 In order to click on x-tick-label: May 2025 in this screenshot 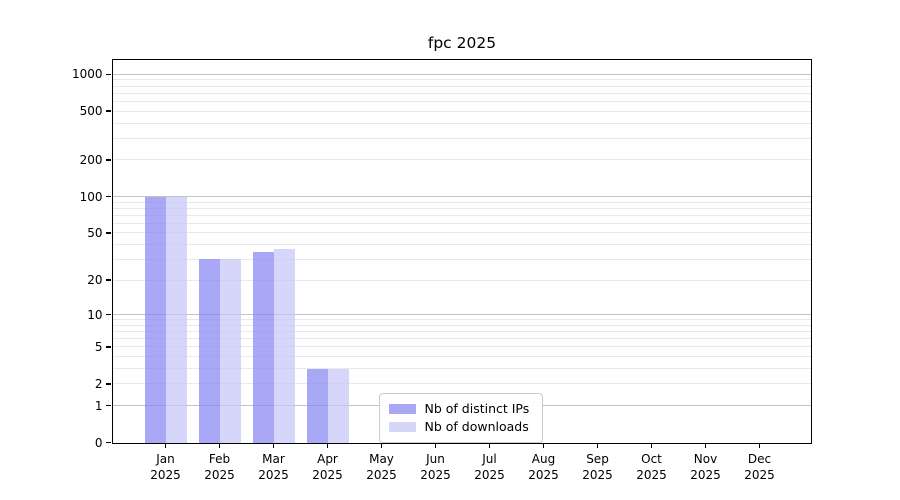, I will do `click(381, 467)`.